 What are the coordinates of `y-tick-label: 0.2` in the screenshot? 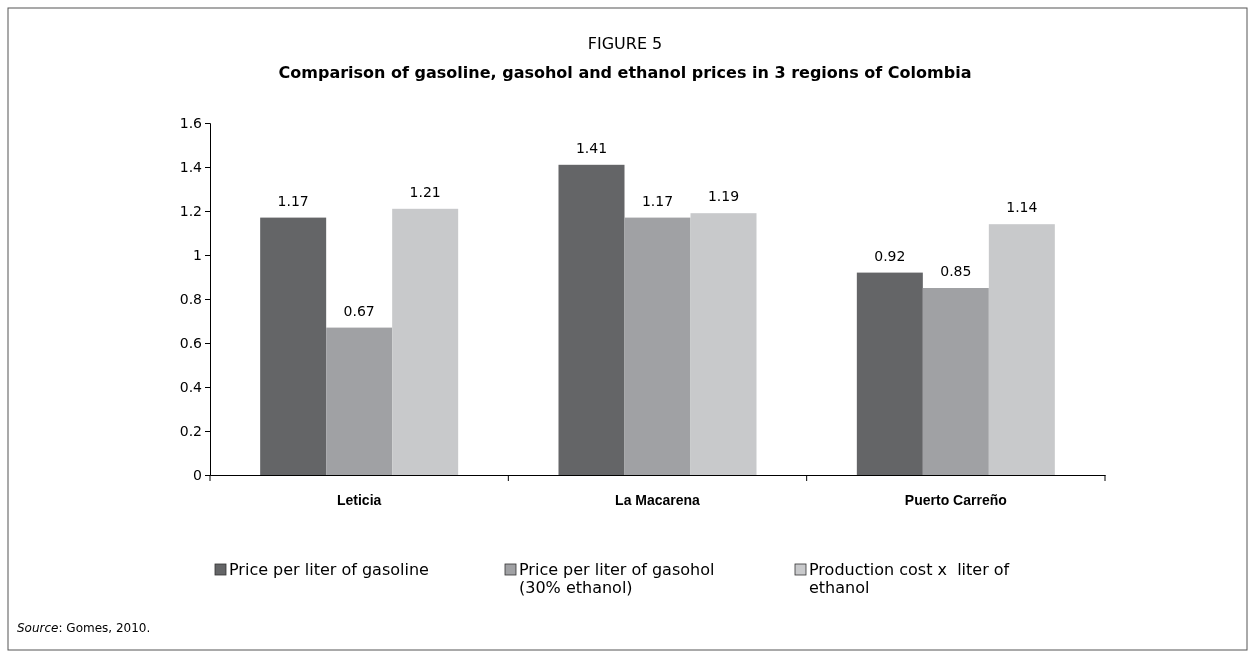 It's located at (190, 430).